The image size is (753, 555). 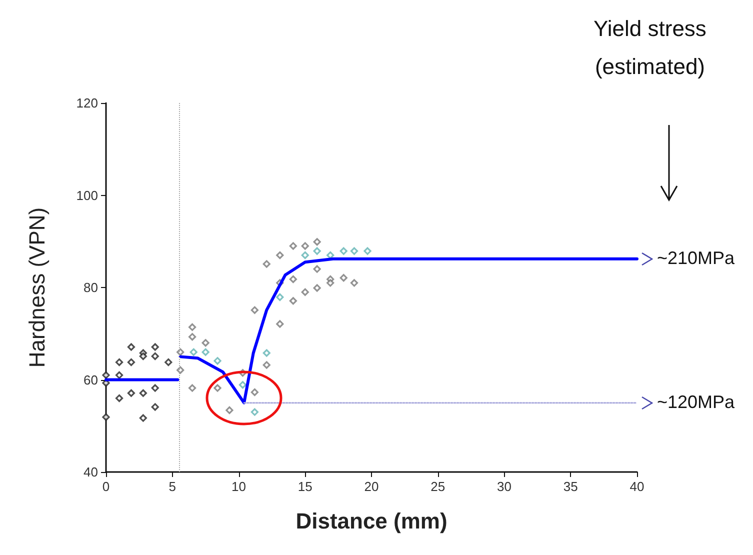 I want to click on y-tick-label: 120, so click(x=87, y=103).